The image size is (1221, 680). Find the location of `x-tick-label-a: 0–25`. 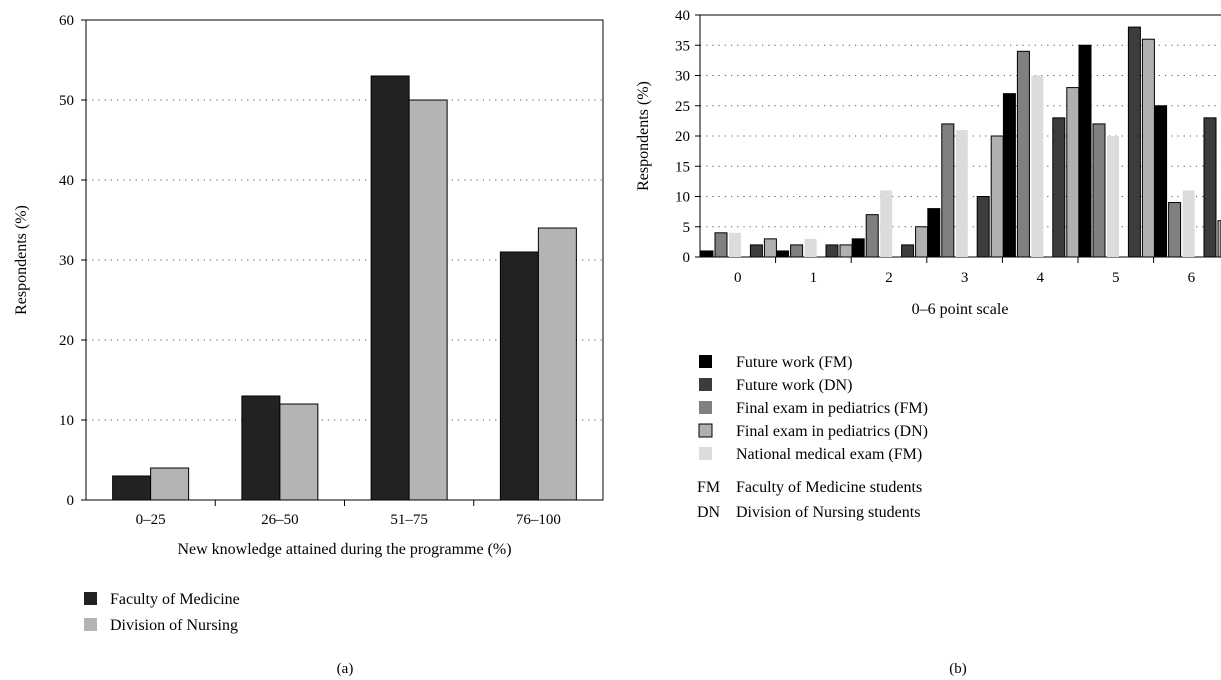

x-tick-label-a: 0–25 is located at coordinates (151, 520).